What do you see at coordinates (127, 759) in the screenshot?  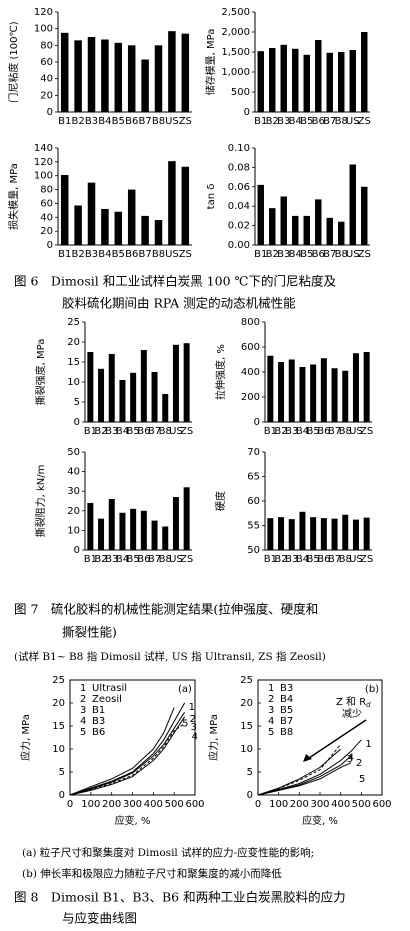 I see `curve` at bounding box center [127, 759].